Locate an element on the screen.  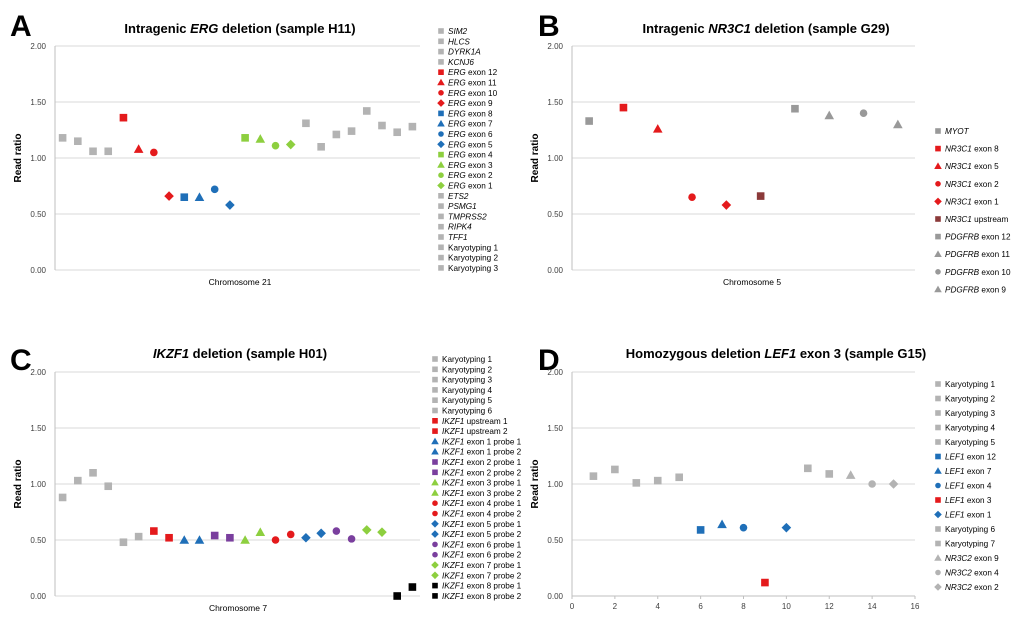
legend-label: IKZF1 exon 5 probe 2 is located at coordinates (482, 534).